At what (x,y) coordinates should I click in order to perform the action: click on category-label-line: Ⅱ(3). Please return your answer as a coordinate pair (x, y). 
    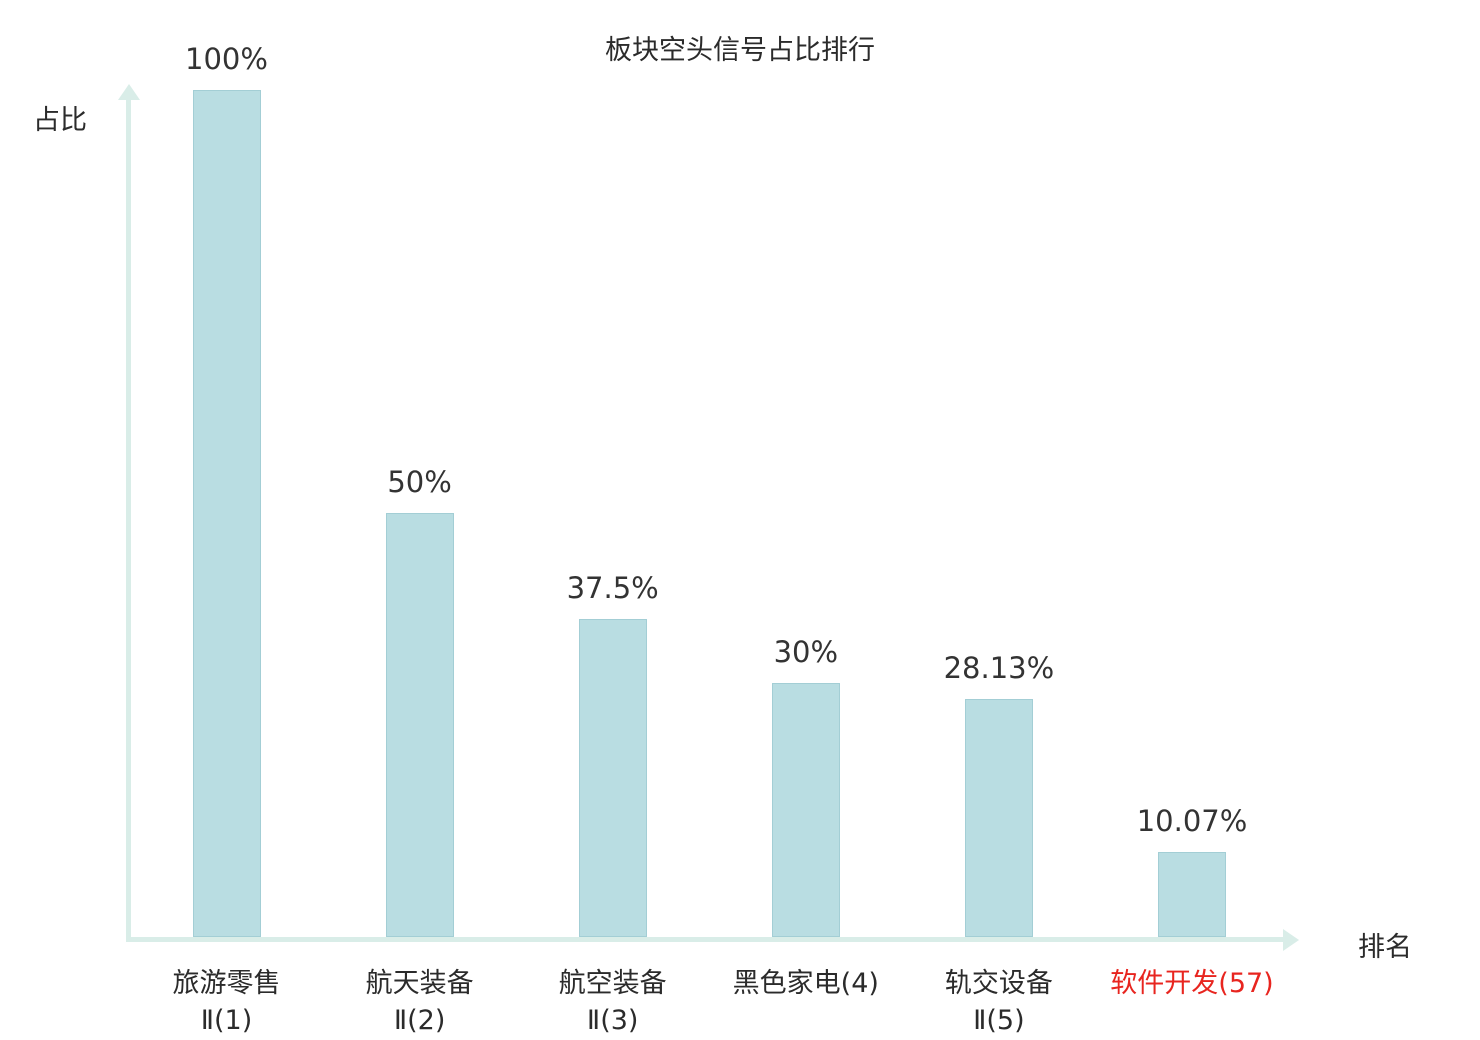
    Looking at the image, I should click on (612, 1020).